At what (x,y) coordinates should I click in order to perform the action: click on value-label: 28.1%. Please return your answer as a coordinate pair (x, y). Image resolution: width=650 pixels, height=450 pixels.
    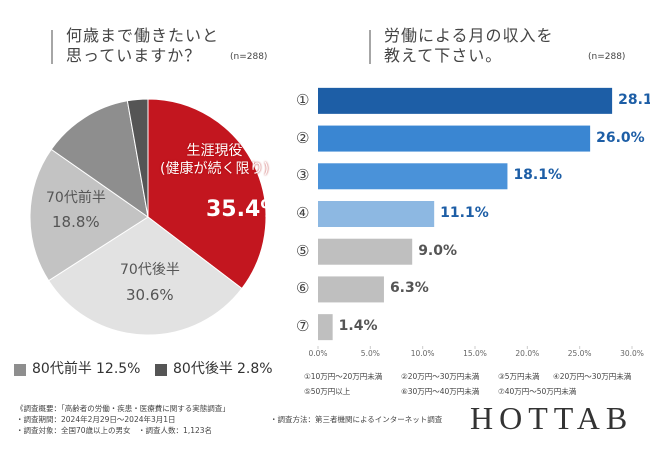
    Looking at the image, I should click on (634, 99).